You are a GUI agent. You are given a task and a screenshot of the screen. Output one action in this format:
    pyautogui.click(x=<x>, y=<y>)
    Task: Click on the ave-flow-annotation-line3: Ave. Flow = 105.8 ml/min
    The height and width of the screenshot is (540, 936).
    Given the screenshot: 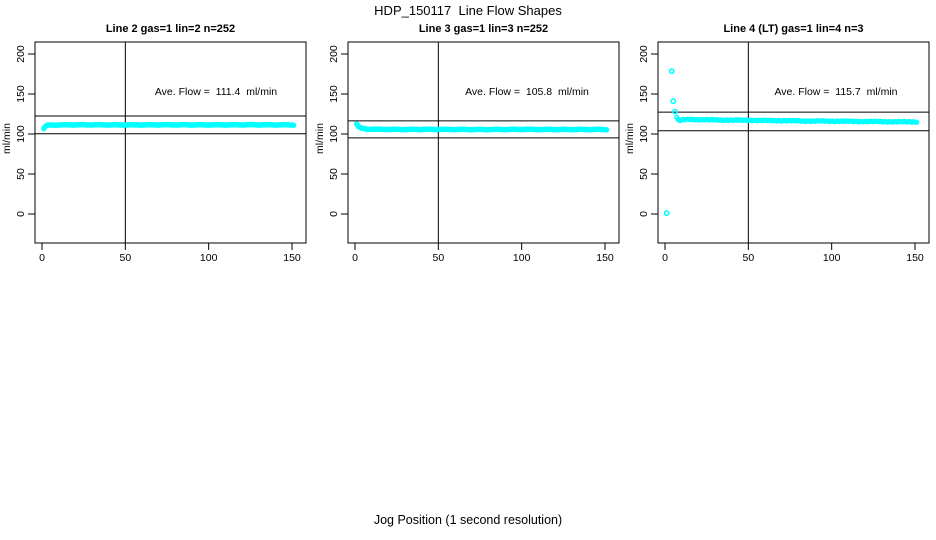 What is the action you would take?
    pyautogui.click(x=527, y=92)
    